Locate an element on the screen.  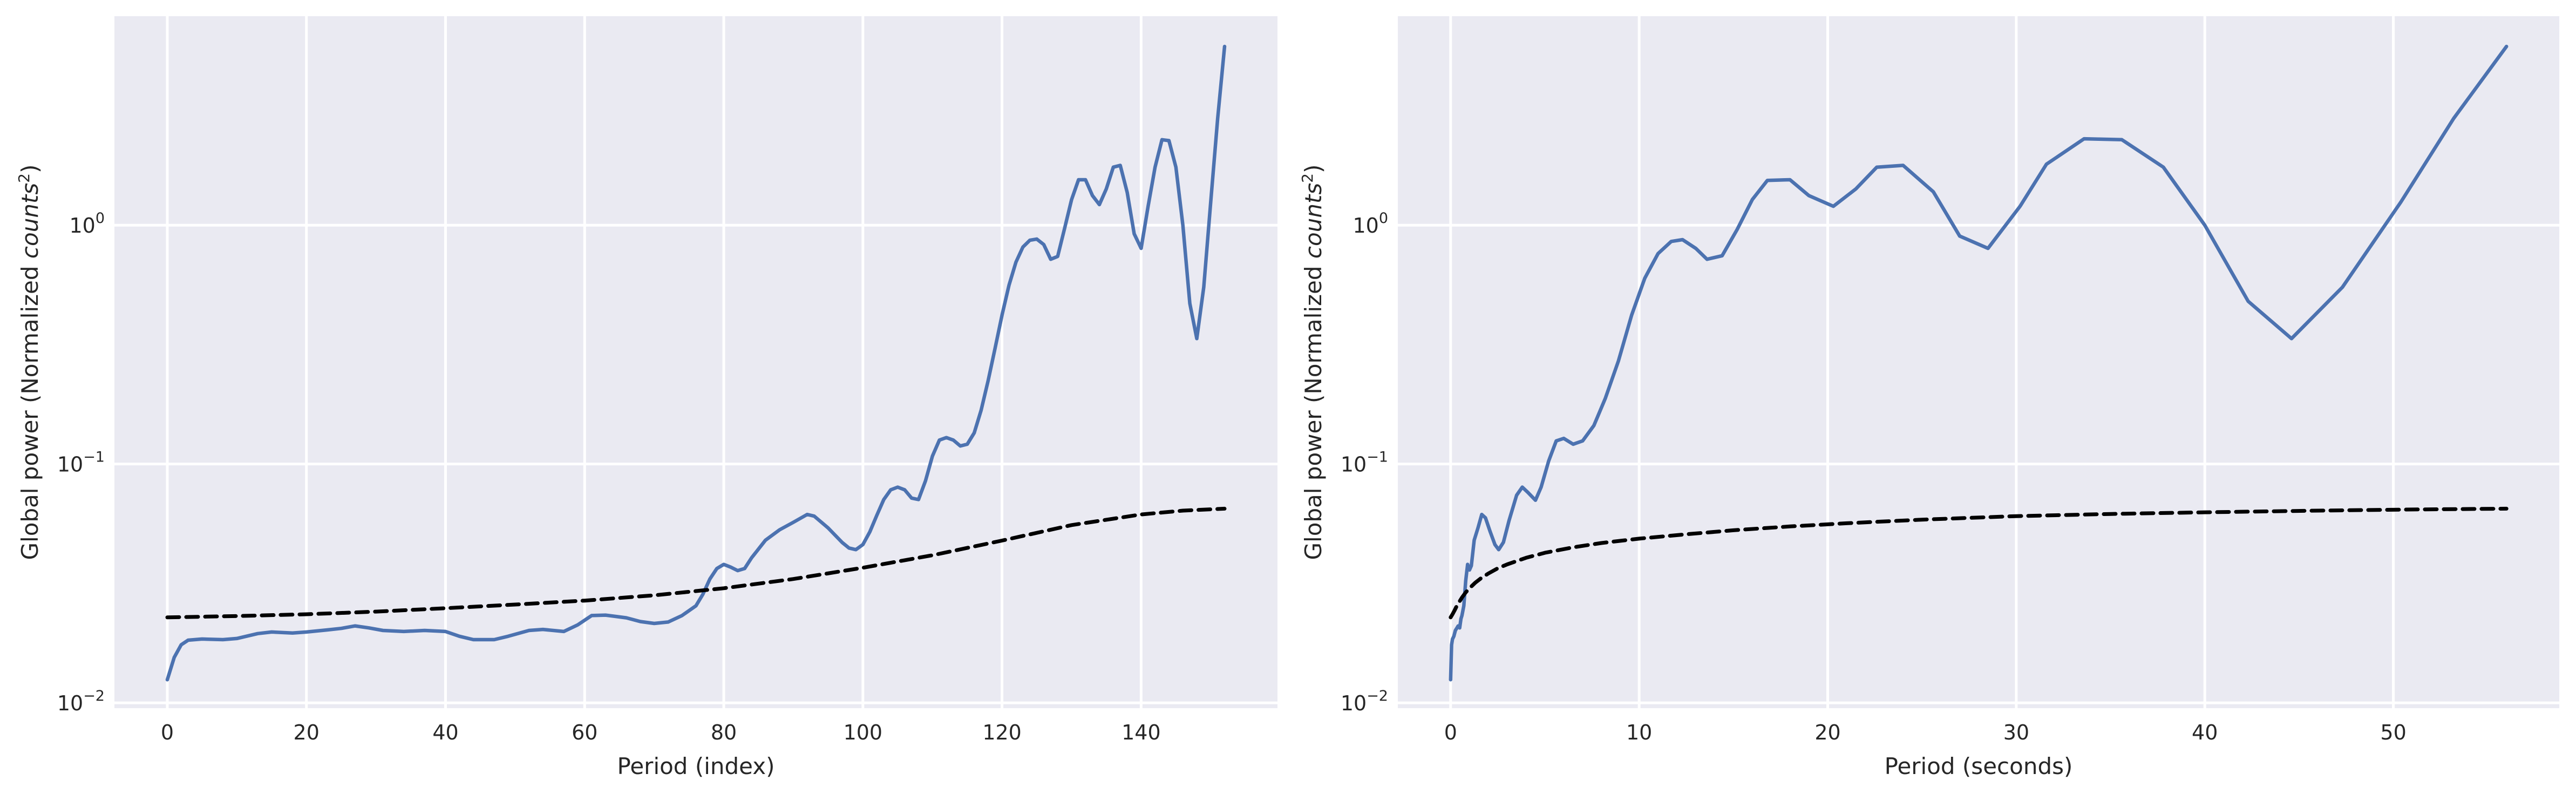
x-tick-label: 100 is located at coordinates (863, 732).